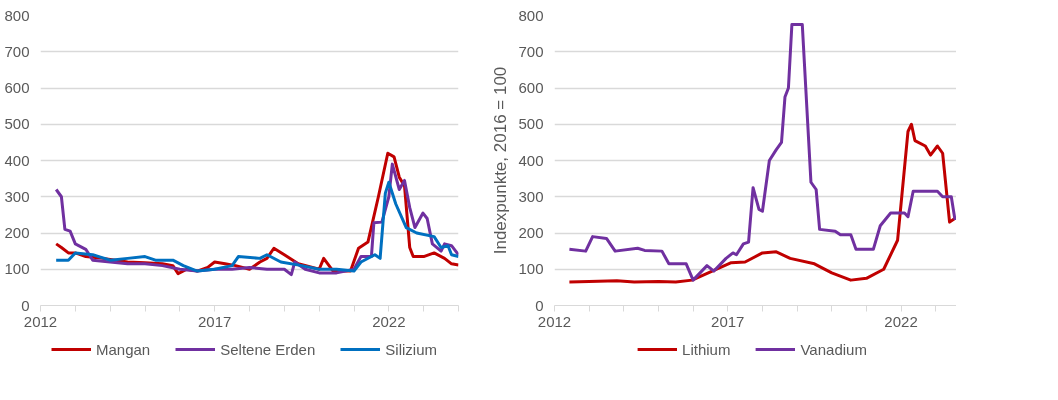 The height and width of the screenshot is (400, 1058). I want to click on legend-label: Mangan, so click(123, 349).